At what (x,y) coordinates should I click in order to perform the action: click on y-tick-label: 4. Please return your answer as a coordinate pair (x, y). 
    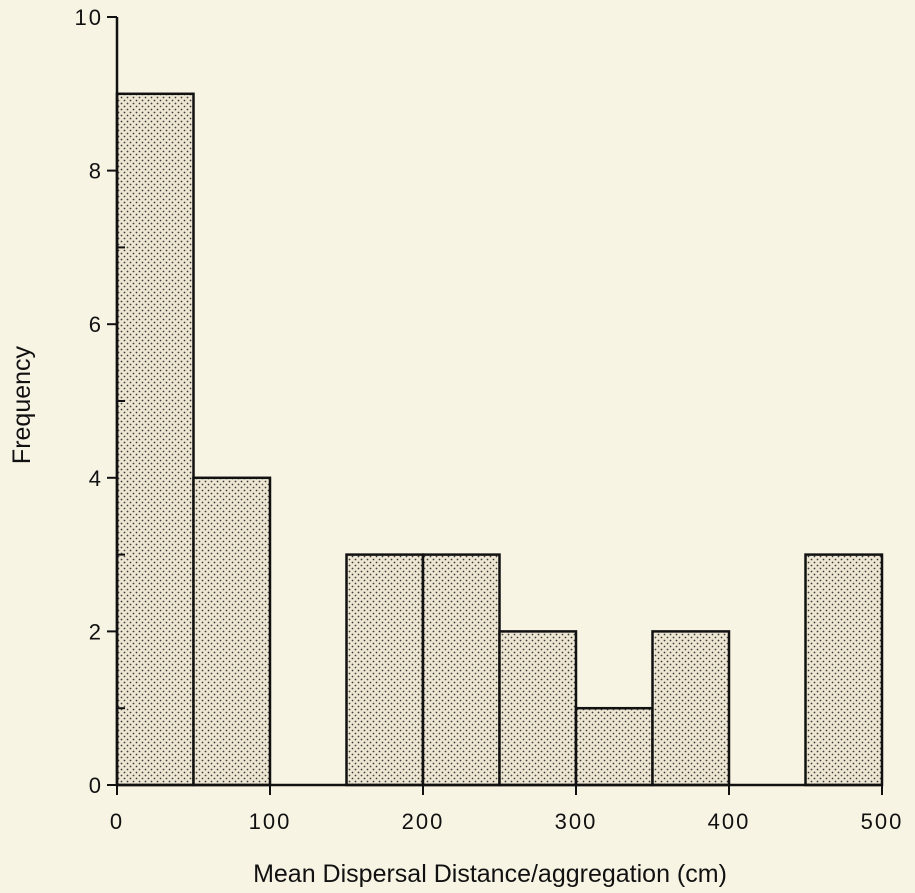
    Looking at the image, I should click on (96, 478).